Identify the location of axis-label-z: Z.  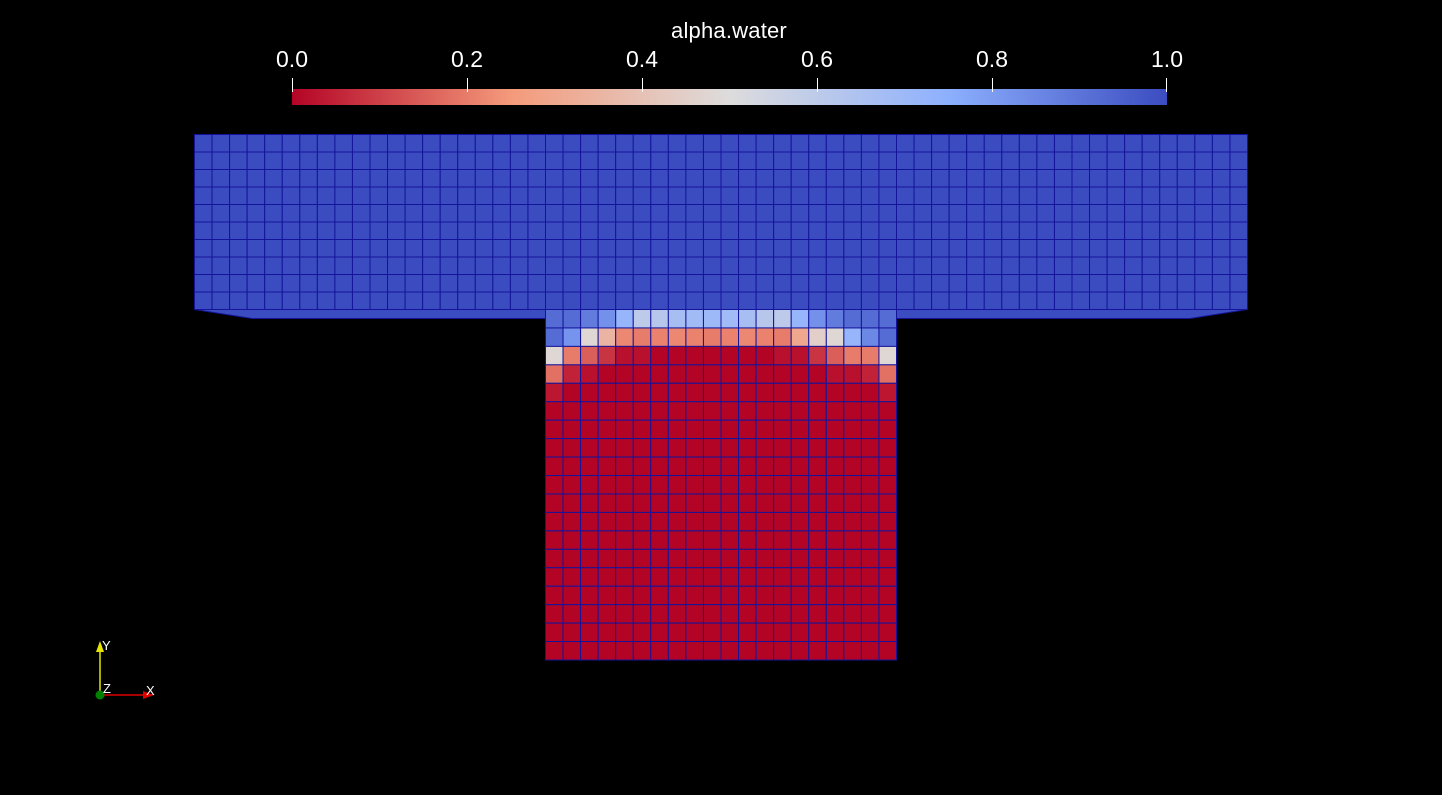
(107, 688).